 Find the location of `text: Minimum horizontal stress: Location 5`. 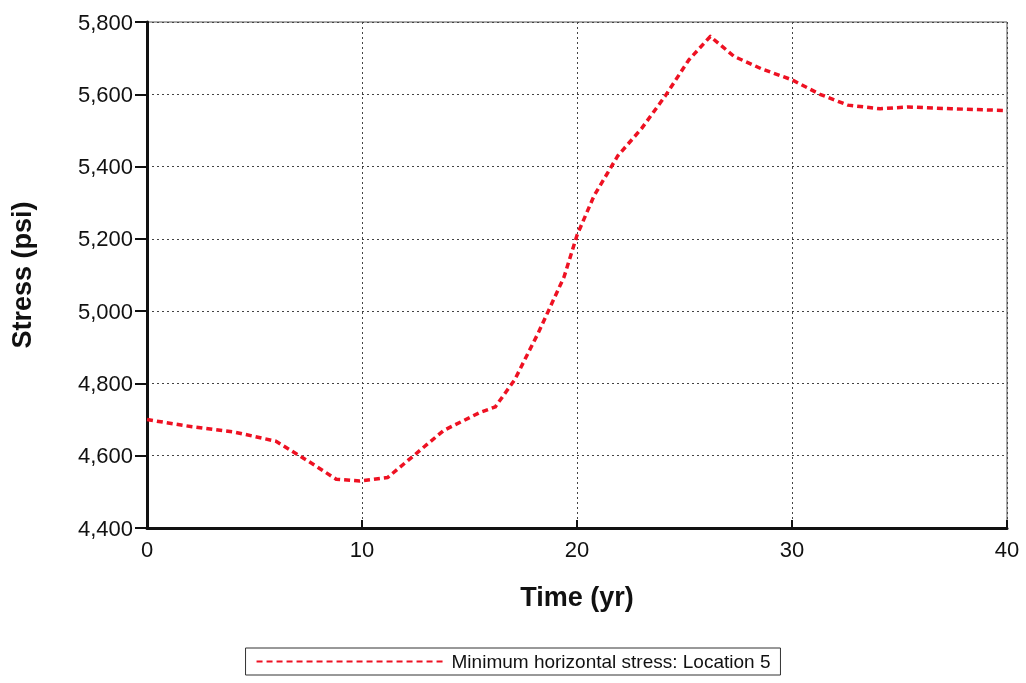

text: Minimum horizontal stress: Location 5 is located at coordinates (611, 661).